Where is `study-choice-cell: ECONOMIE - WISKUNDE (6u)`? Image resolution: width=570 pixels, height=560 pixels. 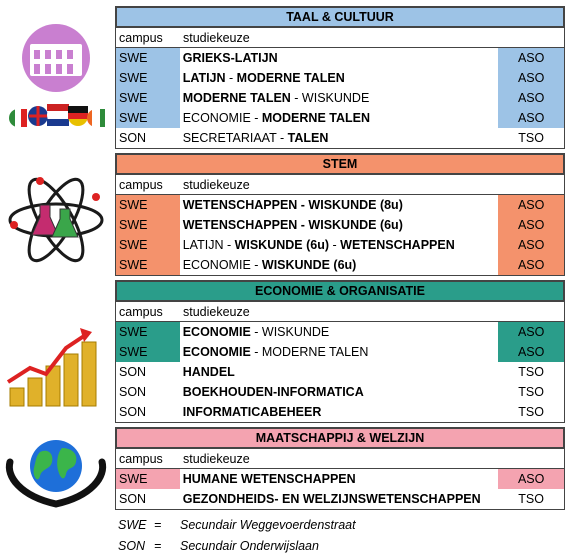 study-choice-cell: ECONOMIE - WISKUNDE (6u) is located at coordinates (339, 265).